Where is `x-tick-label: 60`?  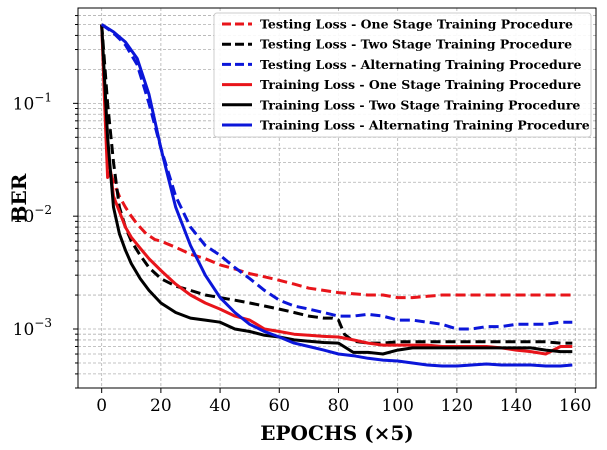 x-tick-label: 60 is located at coordinates (279, 406).